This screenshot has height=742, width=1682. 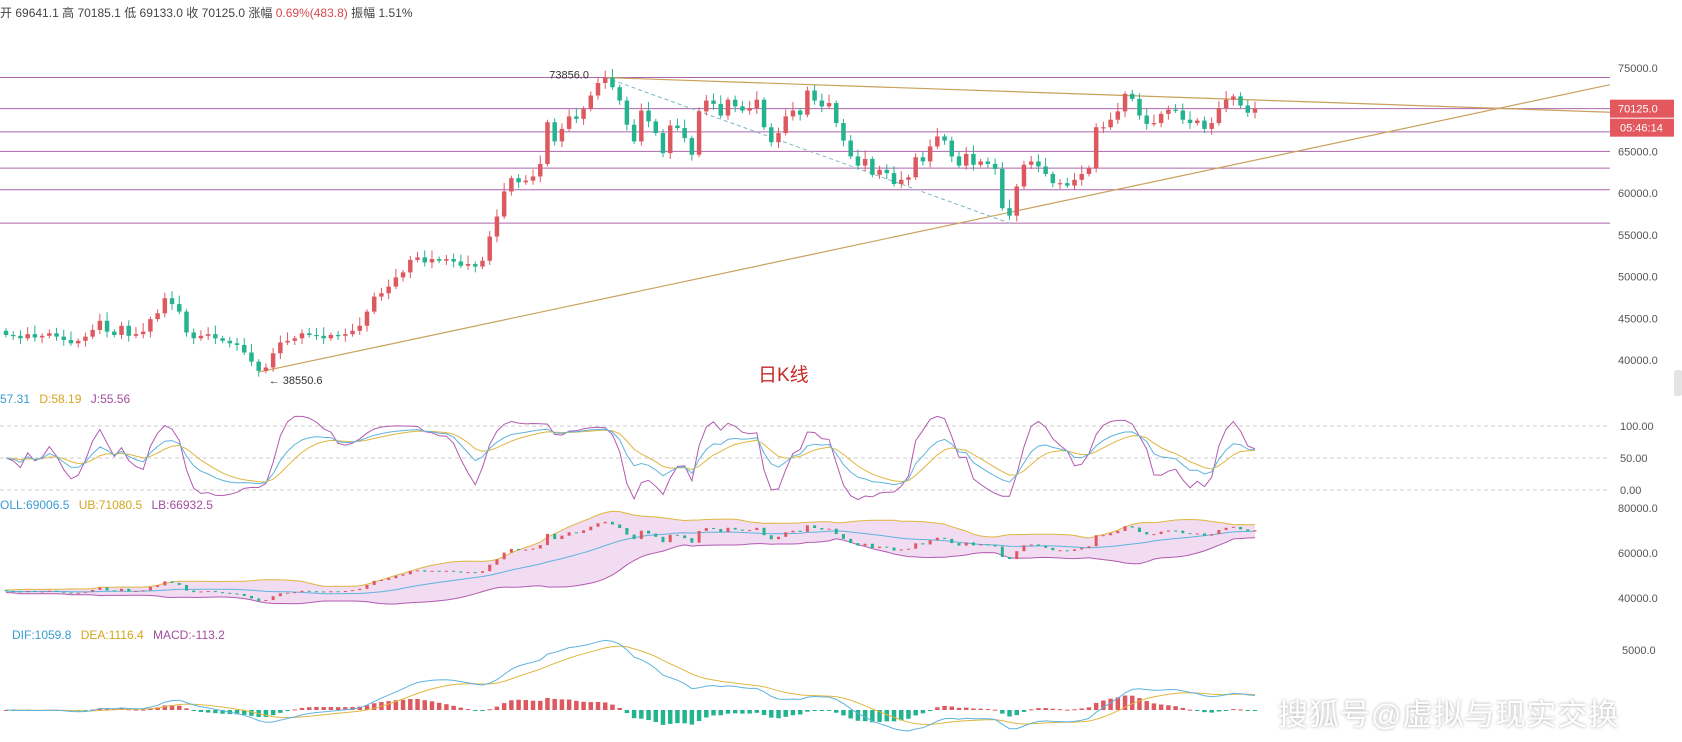 I want to click on close-label: 收, so click(x=192, y=13).